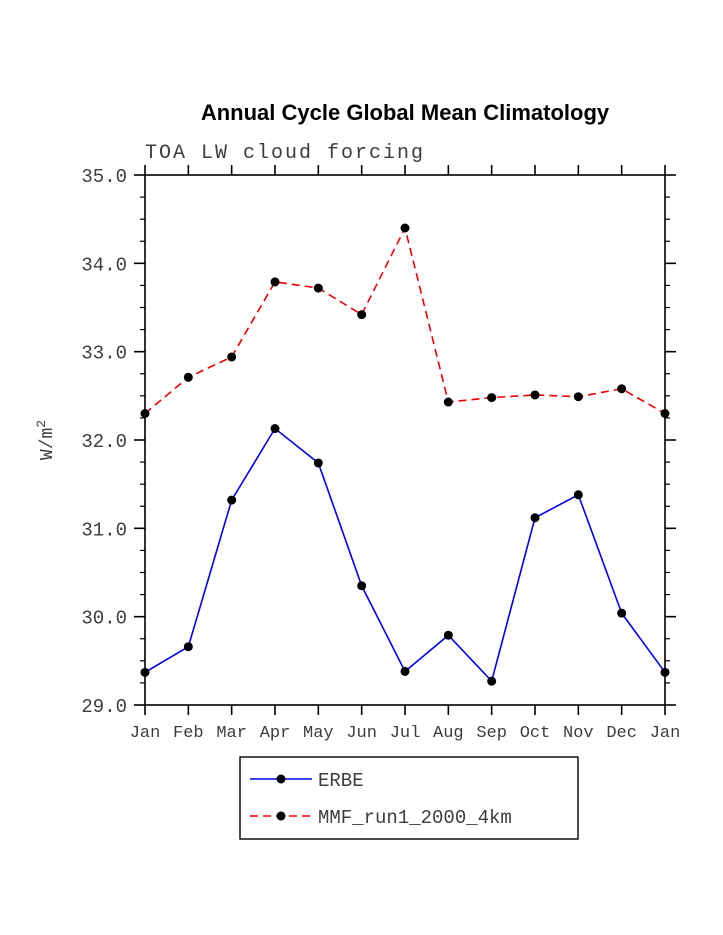  What do you see at coordinates (104, 442) in the screenshot?
I see `y-tick-label: 32.0` at bounding box center [104, 442].